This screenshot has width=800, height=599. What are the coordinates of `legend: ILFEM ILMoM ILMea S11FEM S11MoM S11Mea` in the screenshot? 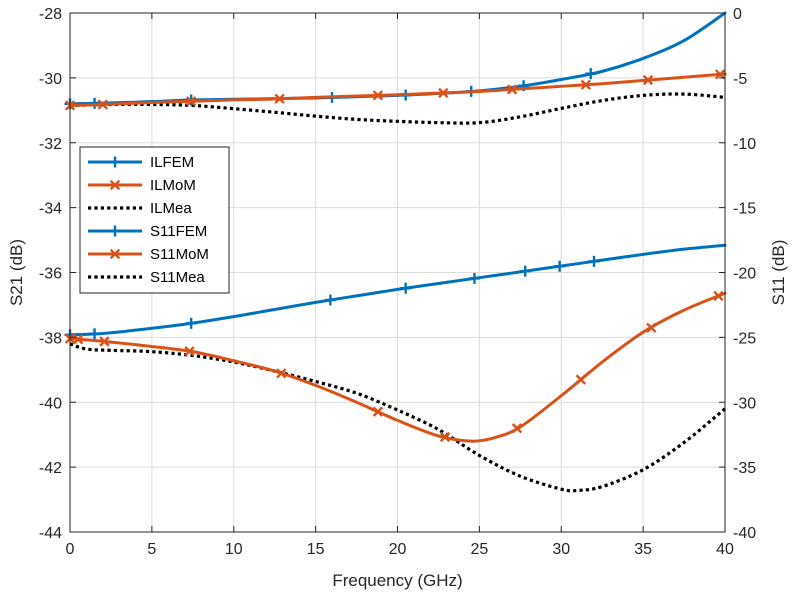 It's located at (154, 220).